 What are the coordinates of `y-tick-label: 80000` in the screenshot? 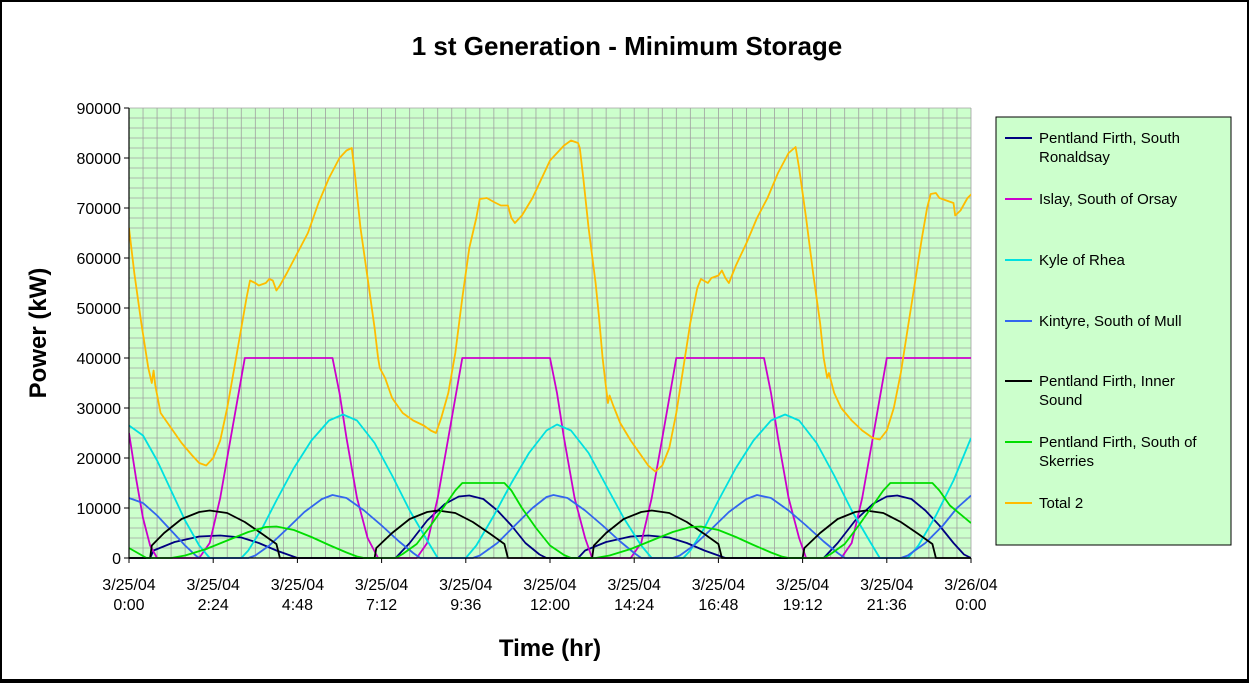 It's located at (99, 159).